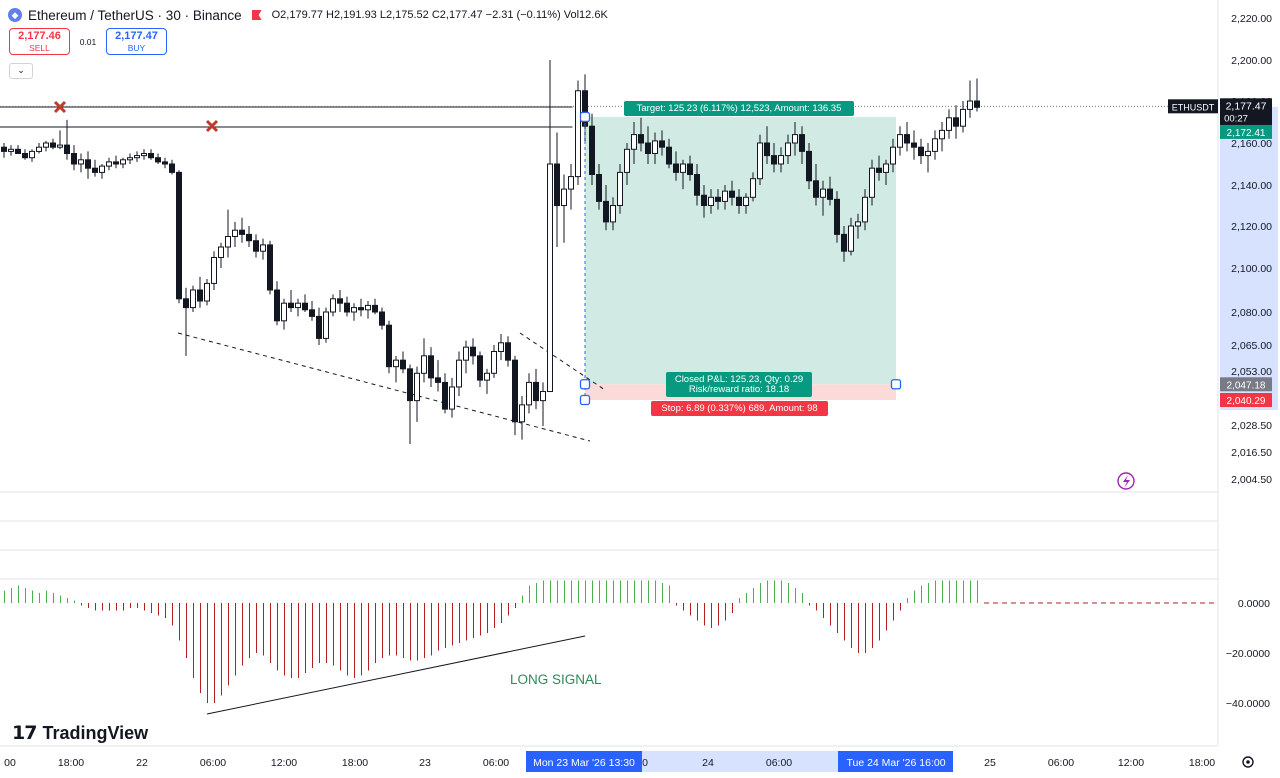  What do you see at coordinates (1251, 61) in the screenshot?
I see `price-tick-label: 2,200.00` at bounding box center [1251, 61].